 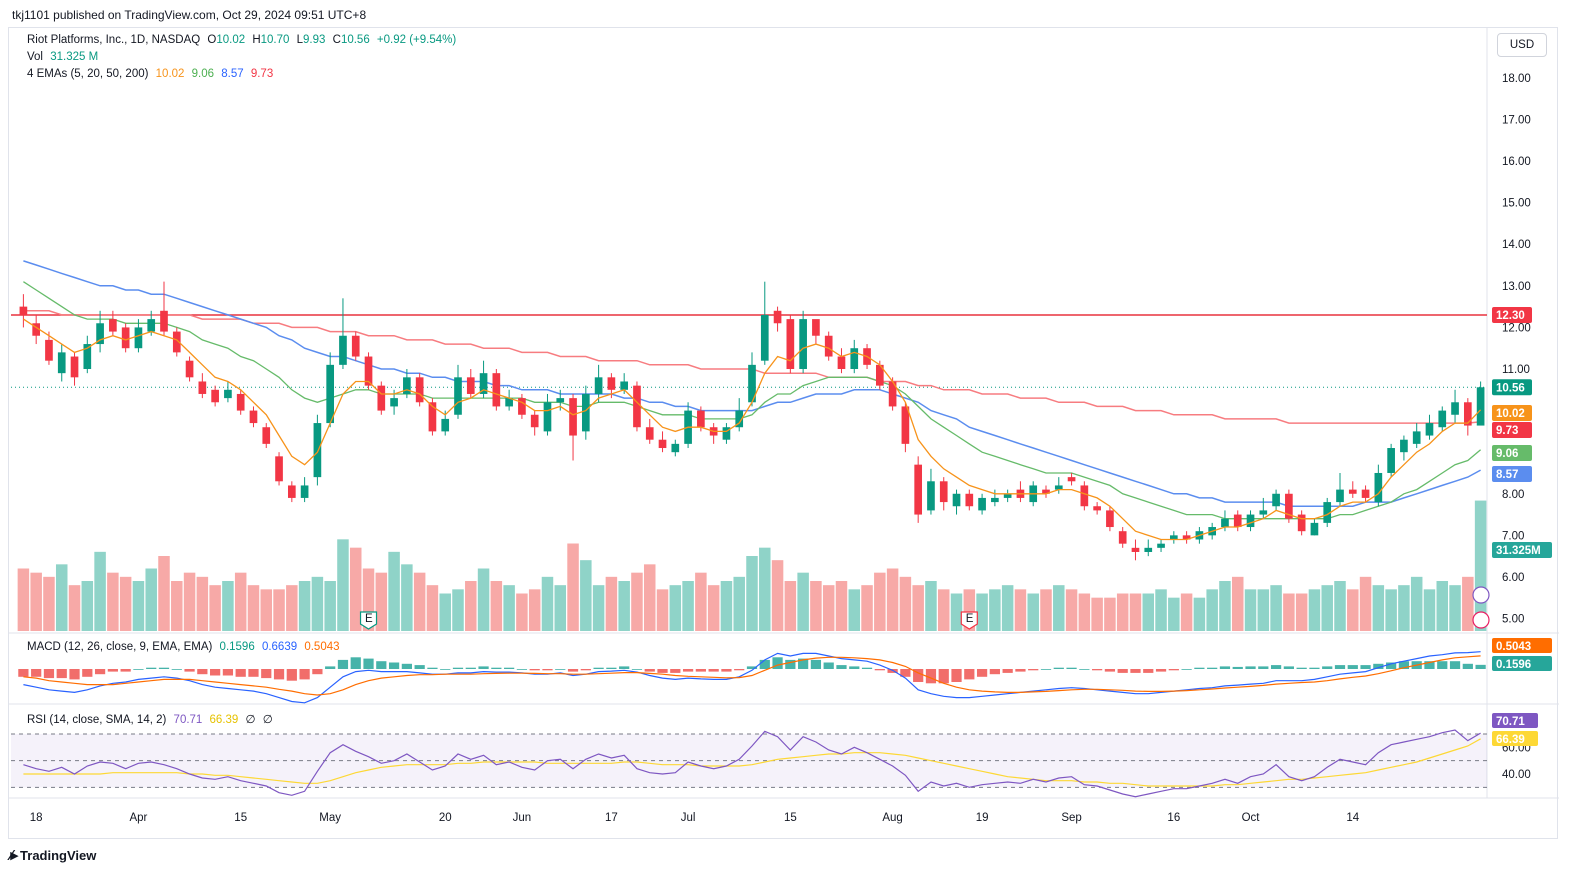 I want to click on price-tick-label: 12.00, so click(x=1516, y=328).